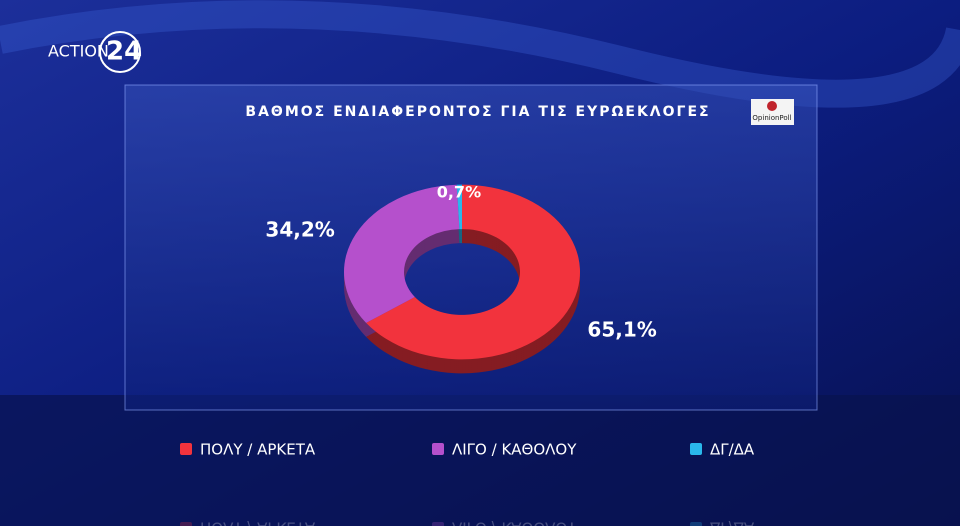 The image size is (960, 526). Describe the element at coordinates (772, 106) in the screenshot. I see `source-logo-dot` at that location.